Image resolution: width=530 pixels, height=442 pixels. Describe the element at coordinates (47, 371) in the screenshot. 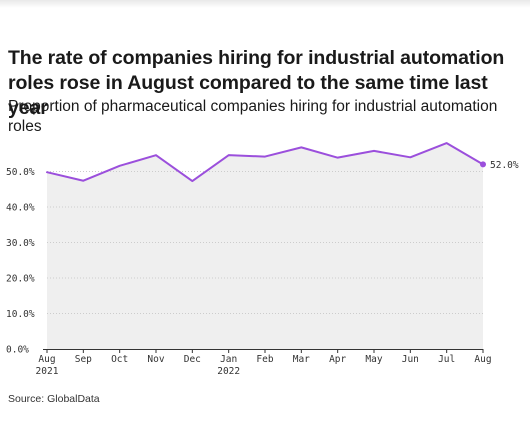

I see `x-tick-year-label: 2021` at that location.